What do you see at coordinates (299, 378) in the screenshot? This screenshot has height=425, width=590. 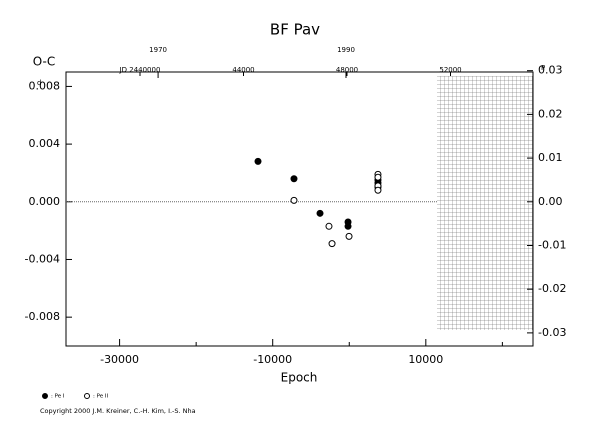 I see `x-axis-label: Epoch` at bounding box center [299, 378].